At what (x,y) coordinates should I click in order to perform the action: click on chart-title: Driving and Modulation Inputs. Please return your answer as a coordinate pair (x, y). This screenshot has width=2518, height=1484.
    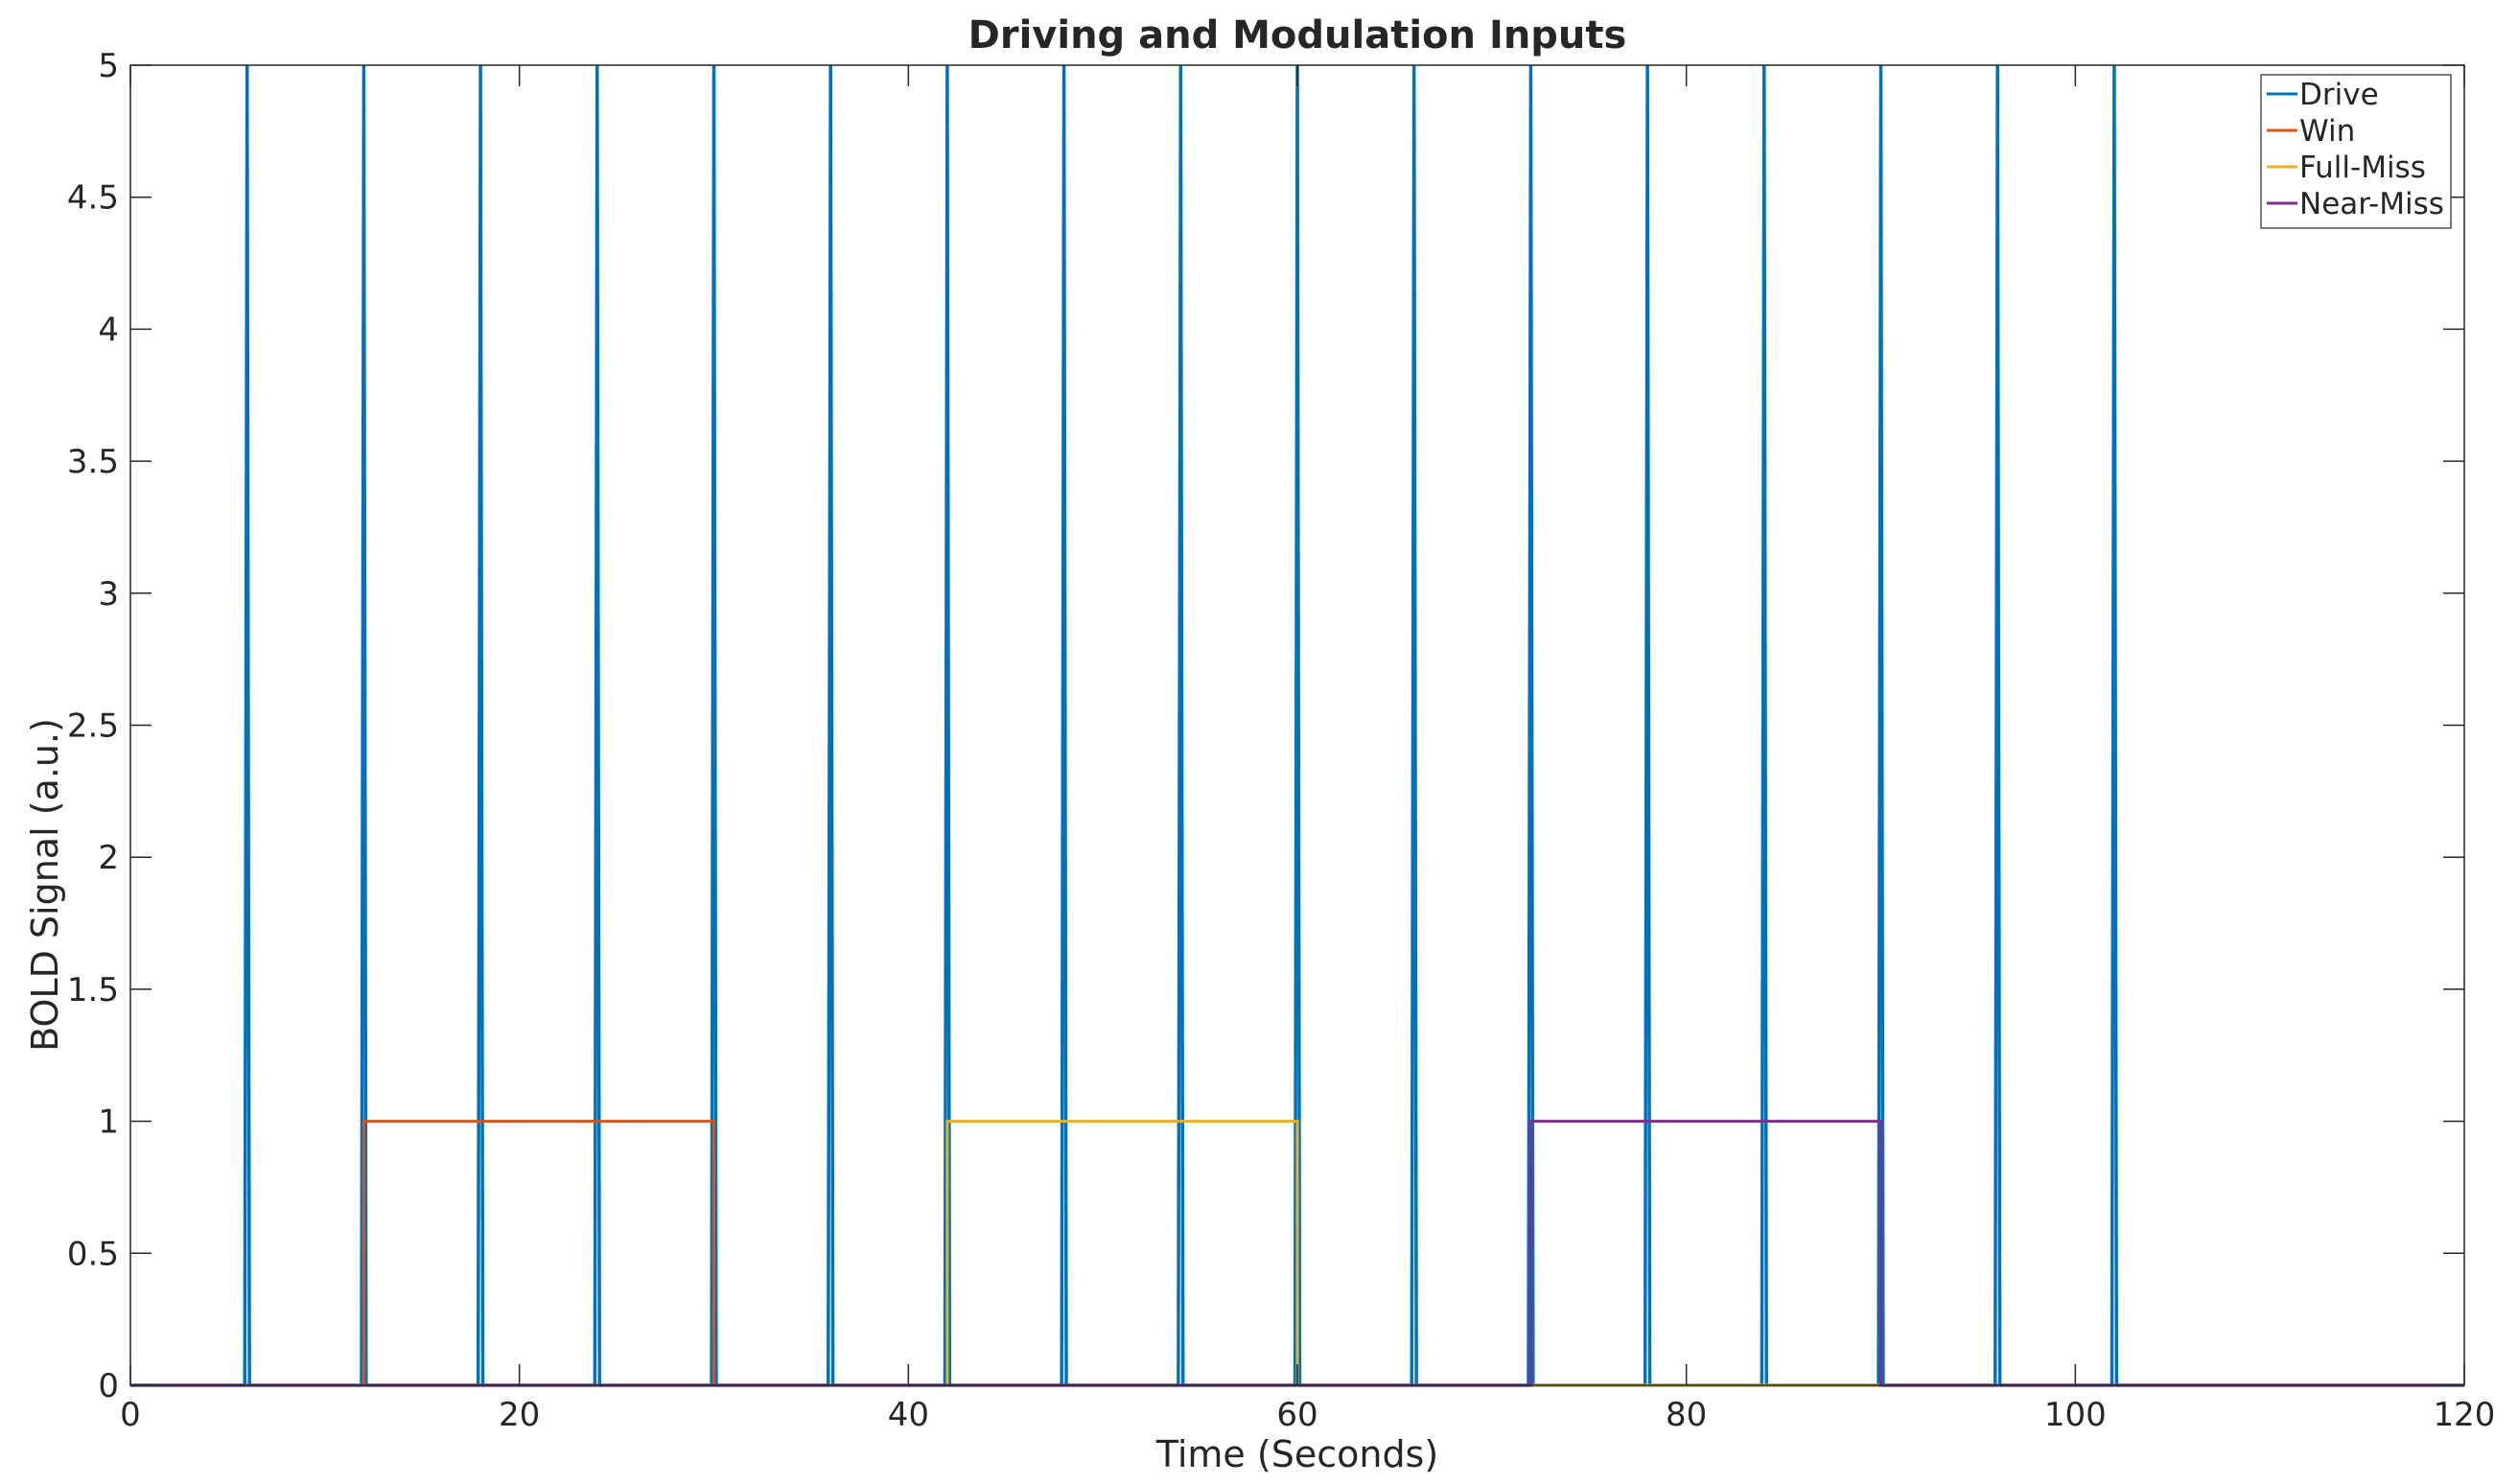
    Looking at the image, I should click on (1297, 35).